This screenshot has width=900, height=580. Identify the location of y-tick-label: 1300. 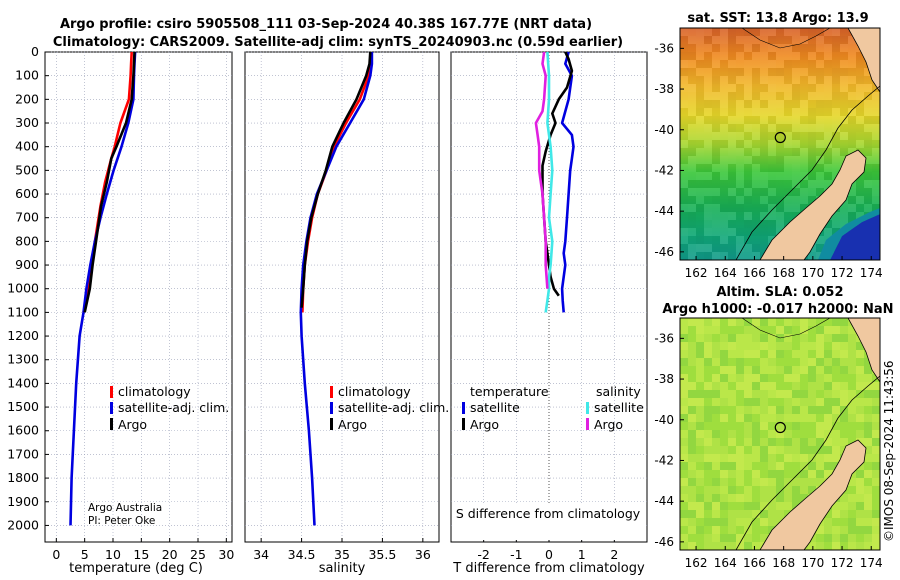
(23, 359).